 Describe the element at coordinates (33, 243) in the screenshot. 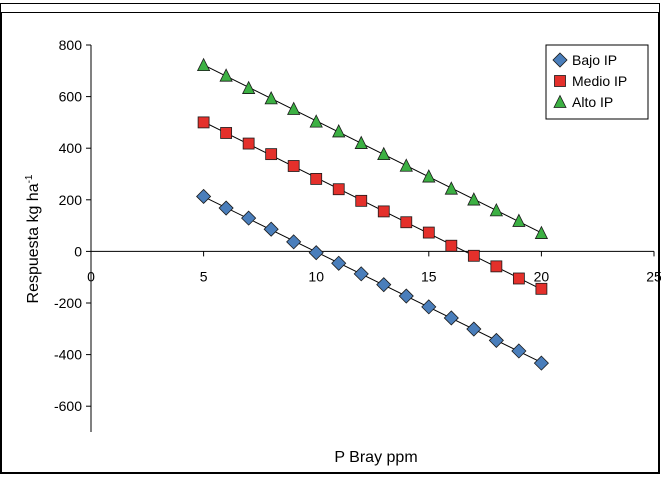

I see `y-axis-label-main: Respuesta kg ha` at that location.